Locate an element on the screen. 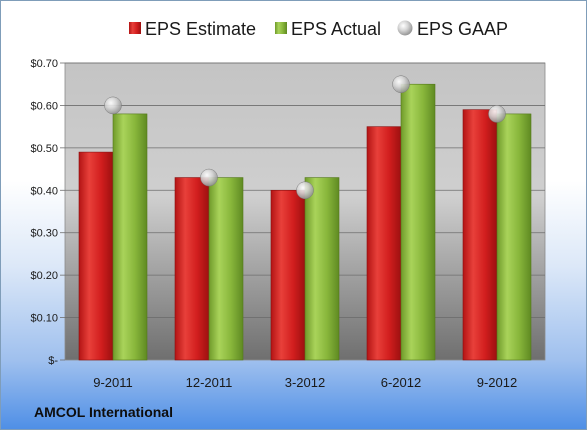 The height and width of the screenshot is (430, 587). x-category-label: 9-2011 is located at coordinates (113, 382).